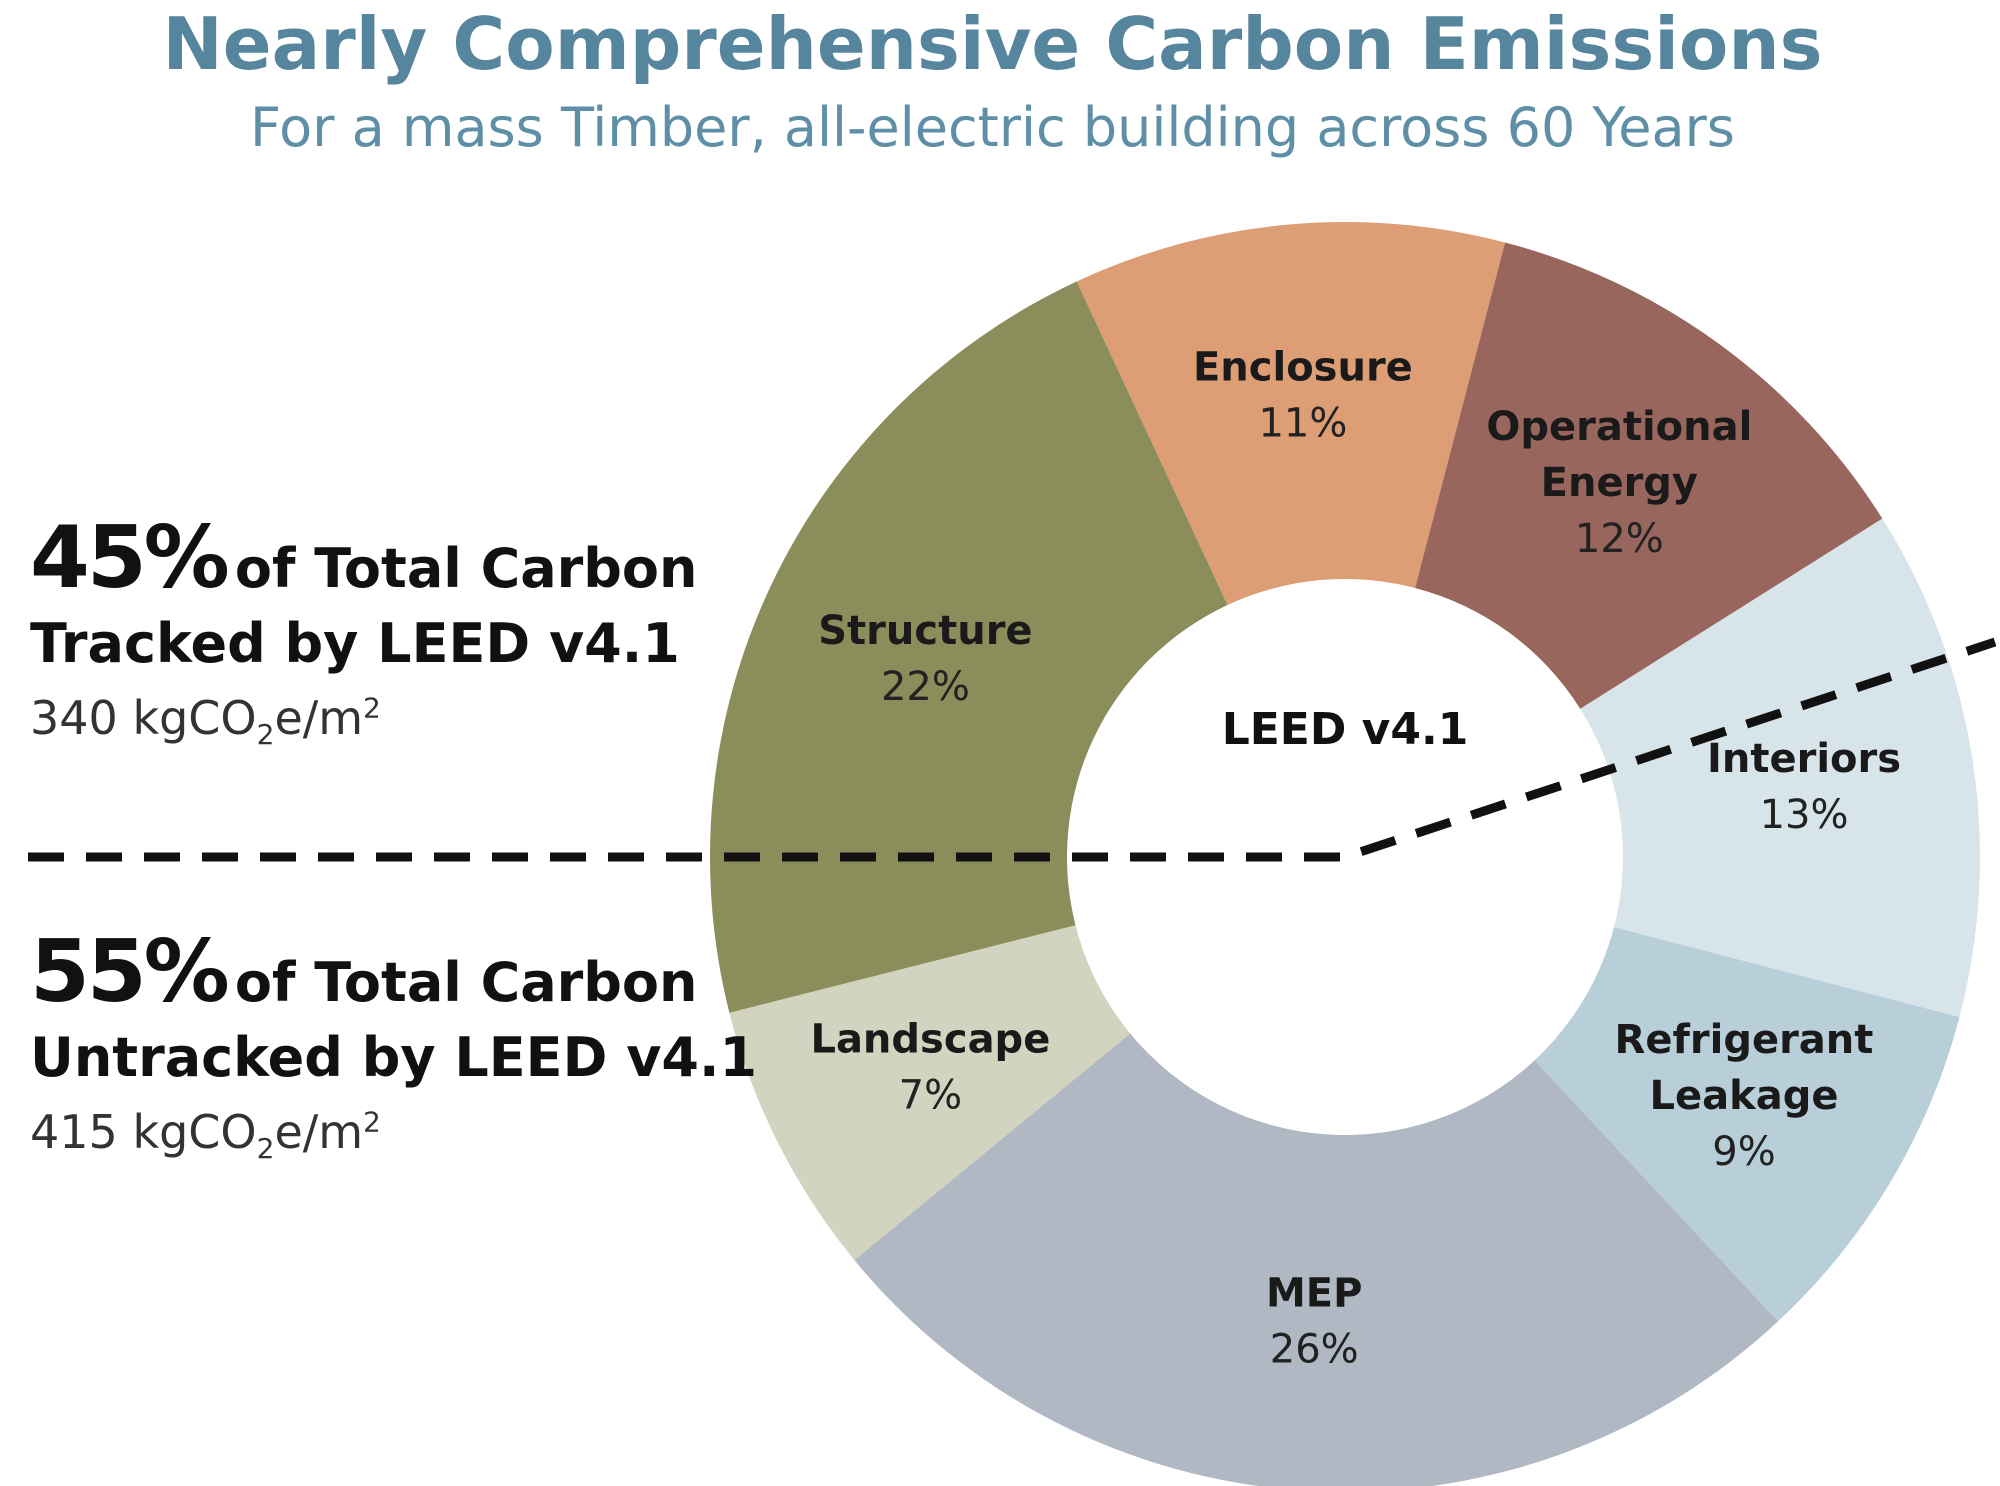 The width and height of the screenshot is (2000, 1486). What do you see at coordinates (1804, 759) in the screenshot?
I see `slice-label-interiors: Interiors` at bounding box center [1804, 759].